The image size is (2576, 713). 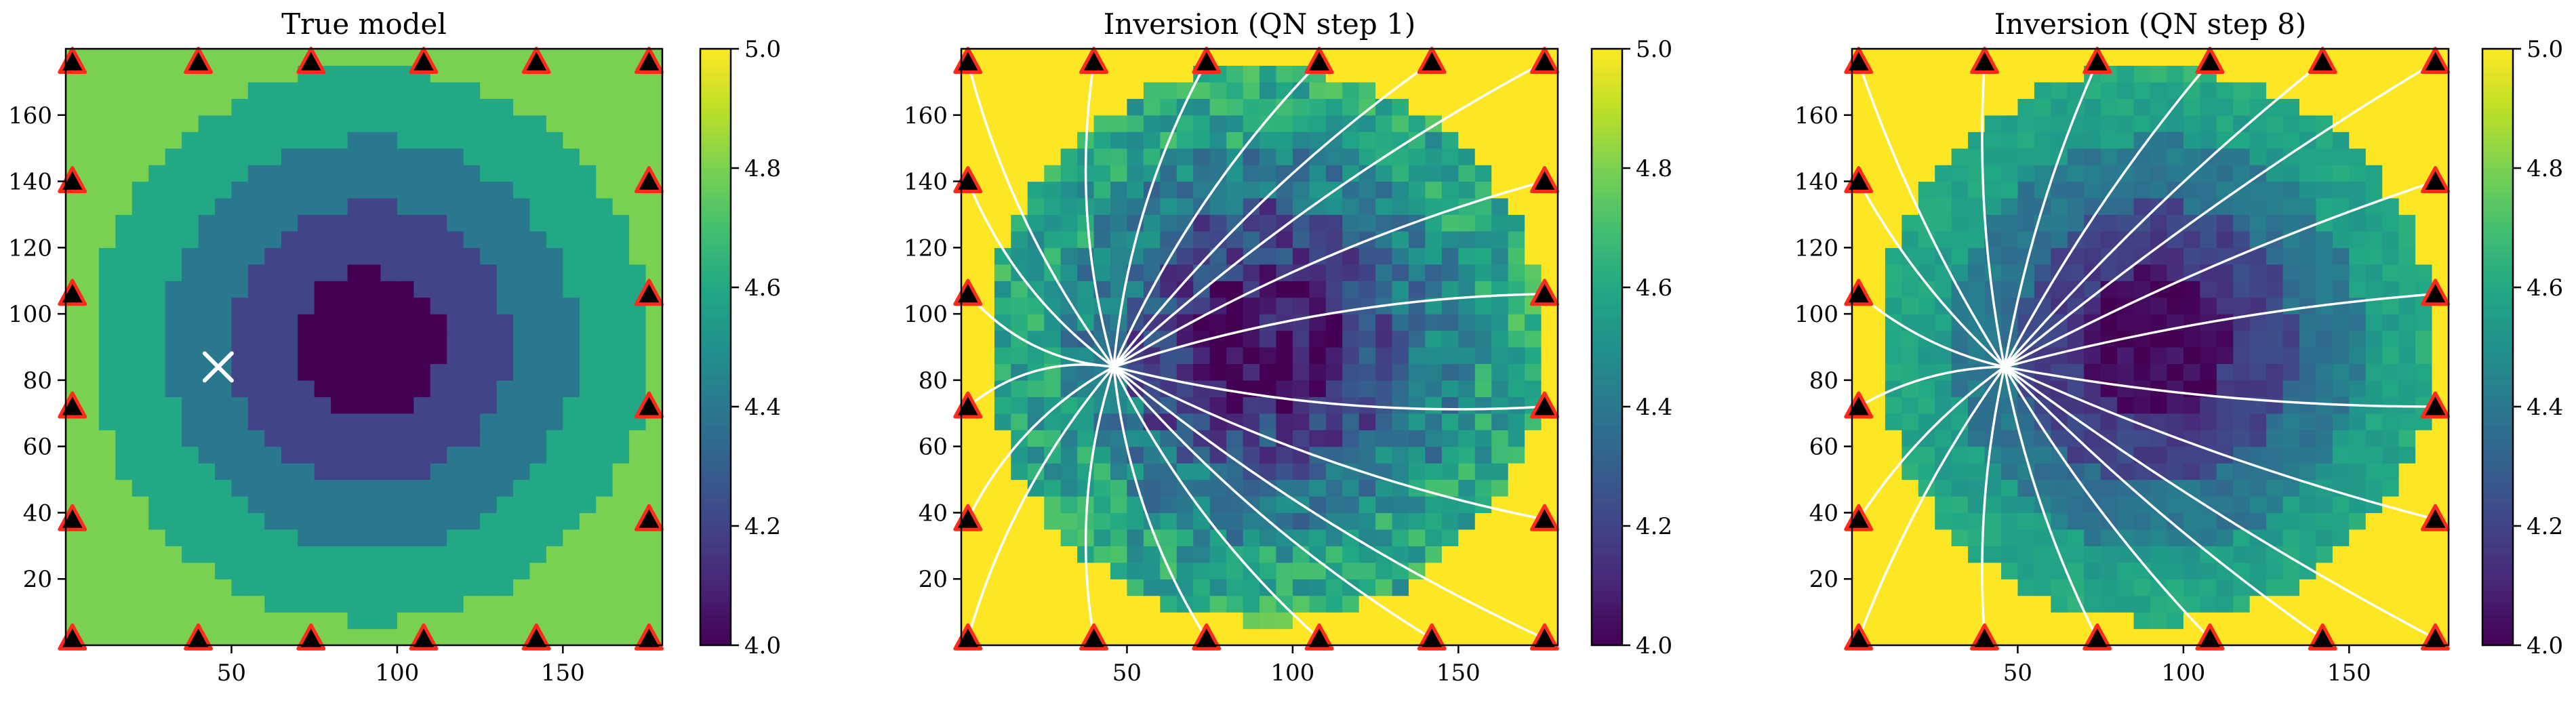 I want to click on x-tick-label: 50, so click(x=231, y=673).